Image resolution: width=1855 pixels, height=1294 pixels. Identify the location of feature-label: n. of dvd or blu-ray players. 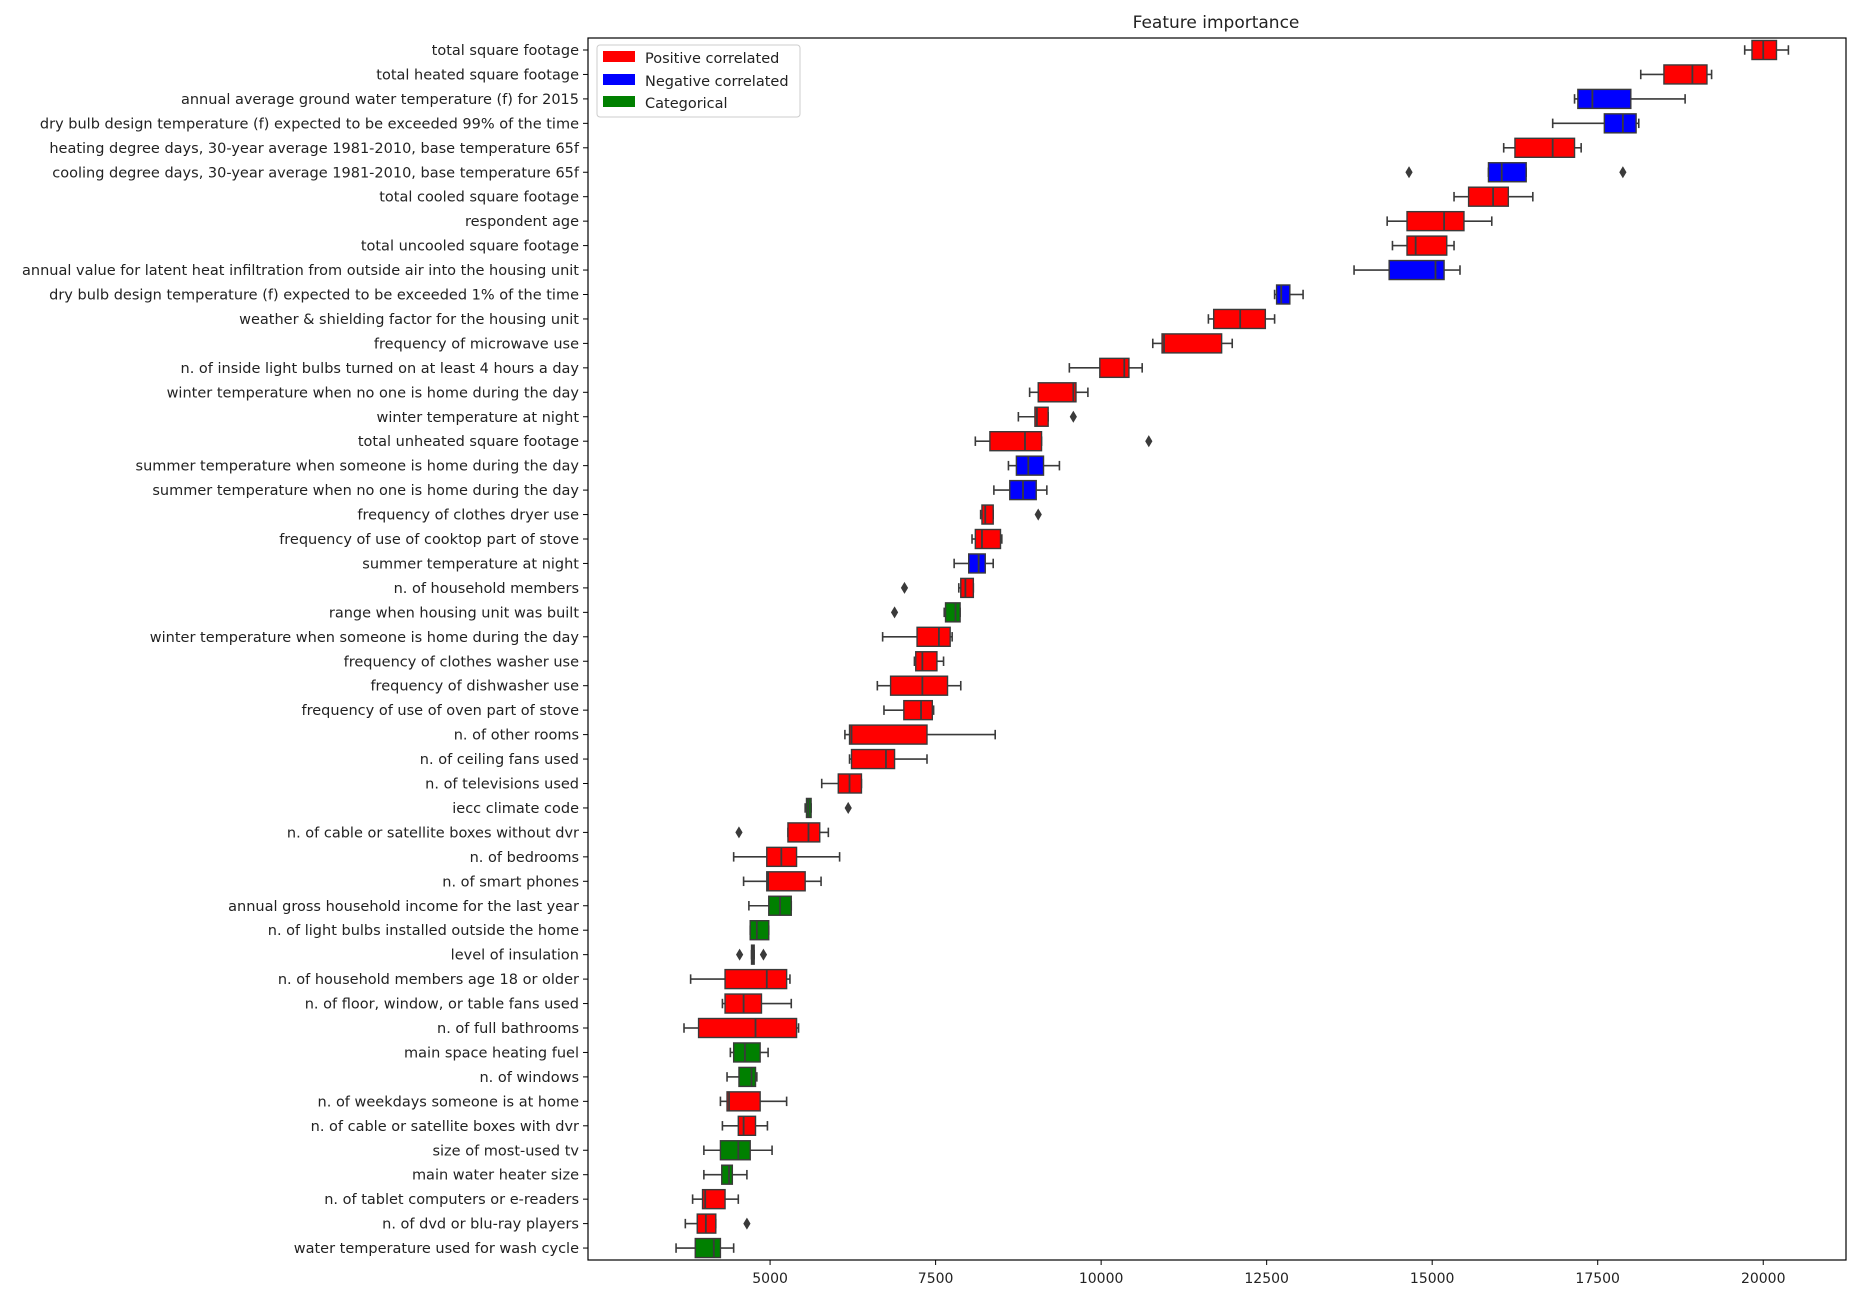
(480, 1225).